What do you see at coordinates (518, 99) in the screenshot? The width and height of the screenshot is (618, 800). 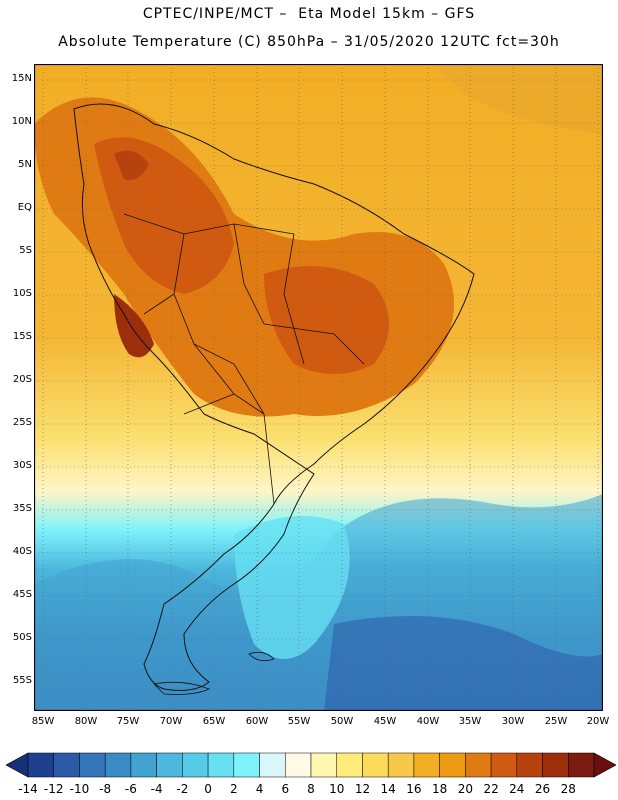 I see `warm-patch-ne` at bounding box center [518, 99].